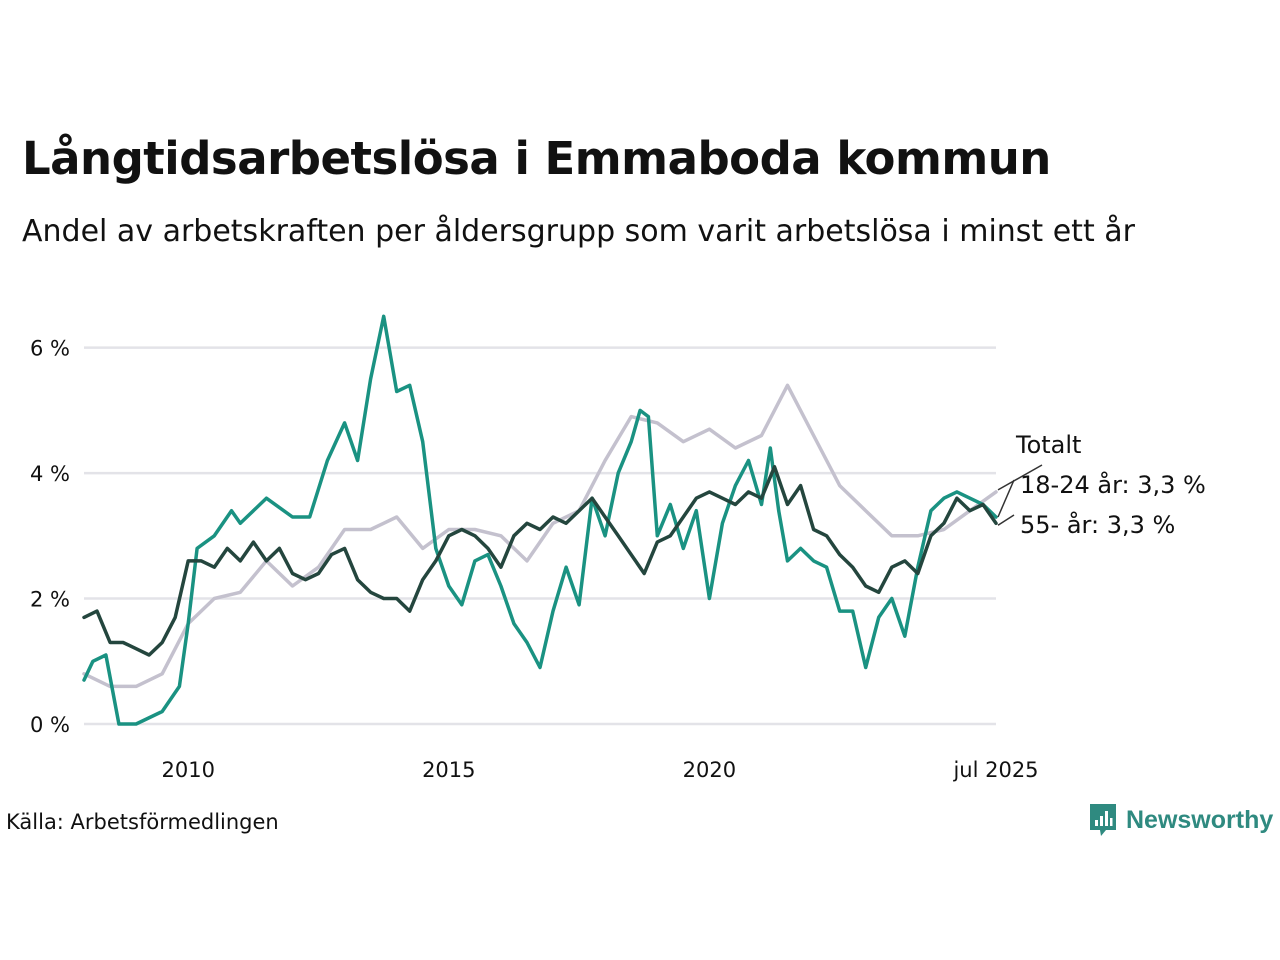  I want to click on x-tick-label: 2020, so click(709, 770).